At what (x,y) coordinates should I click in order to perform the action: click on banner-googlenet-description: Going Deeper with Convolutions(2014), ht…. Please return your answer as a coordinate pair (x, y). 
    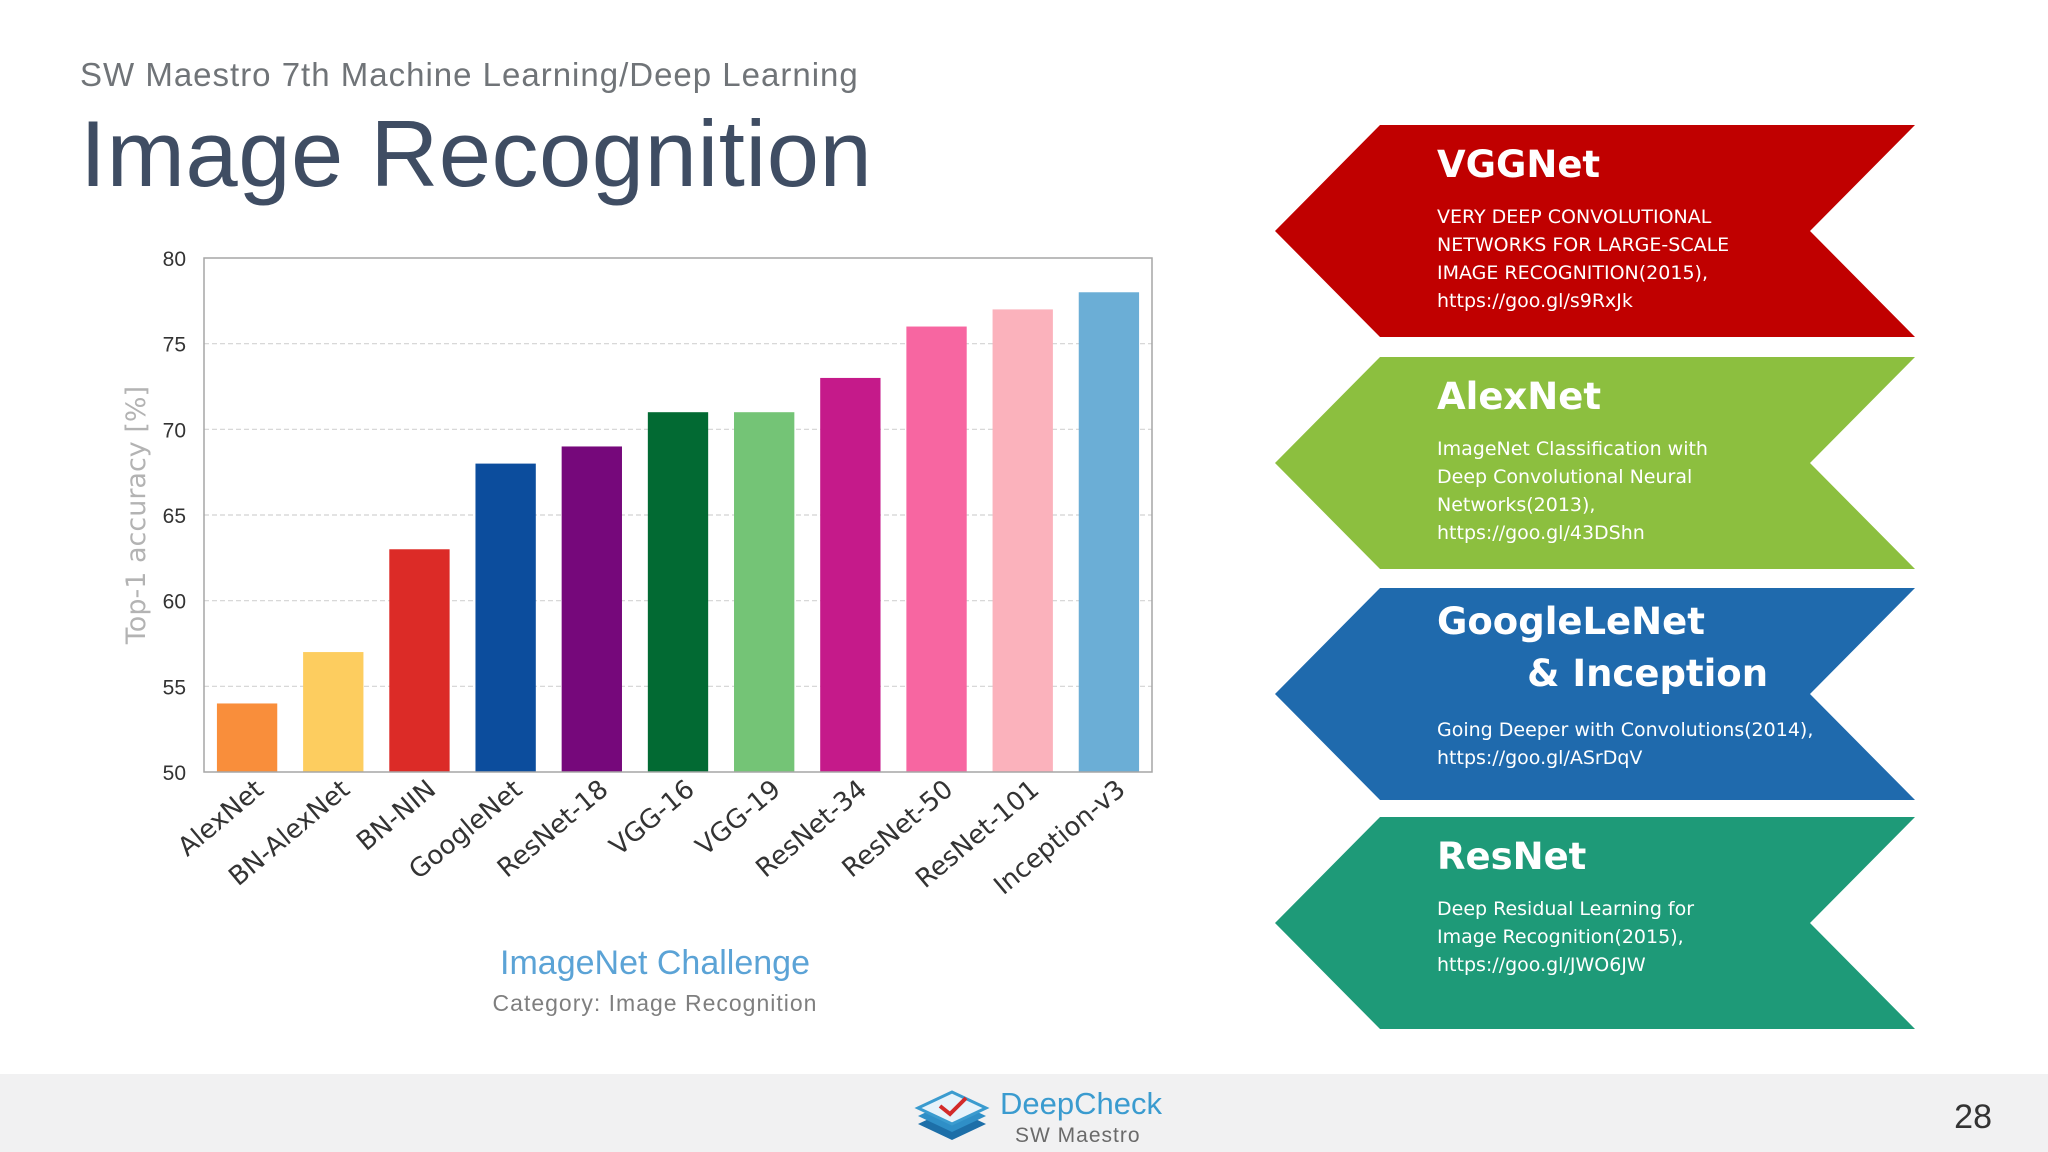
    Looking at the image, I should click on (1625, 744).